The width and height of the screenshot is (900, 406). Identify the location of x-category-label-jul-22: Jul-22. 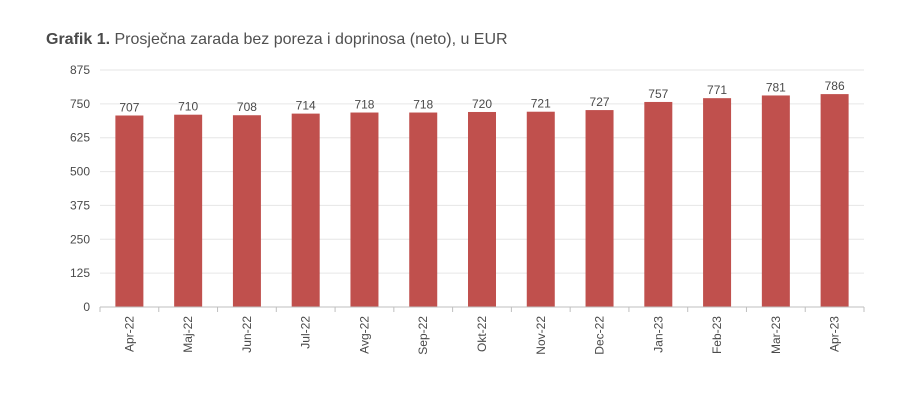
(306, 332).